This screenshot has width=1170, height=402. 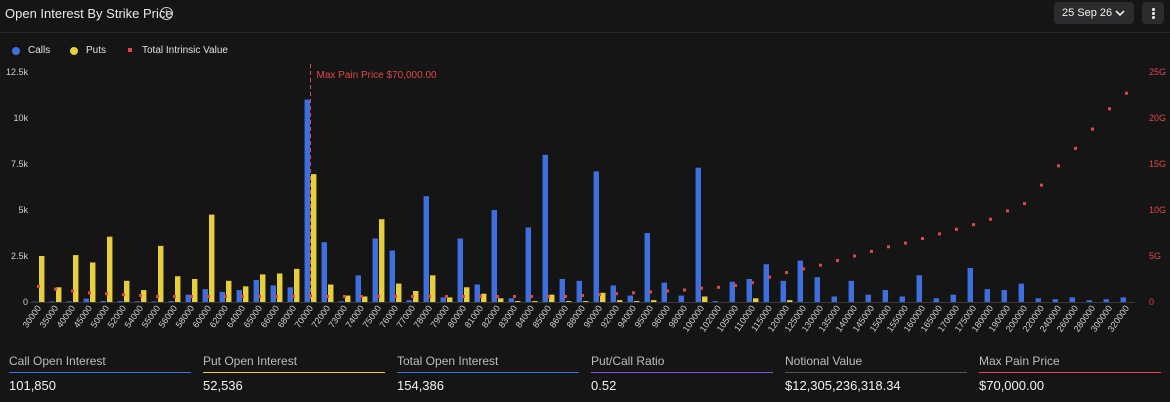 What do you see at coordinates (96, 50) in the screenshot?
I see `legend-label-puts: Puts` at bounding box center [96, 50].